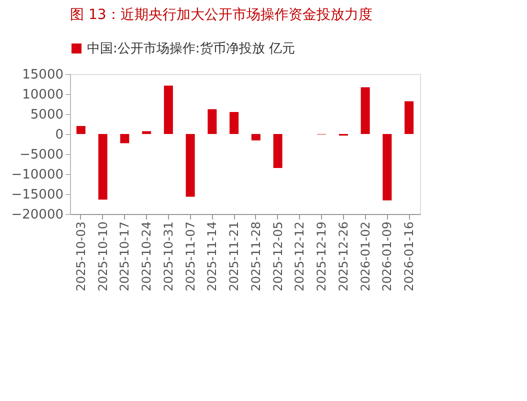 The height and width of the screenshot is (401, 527). I want to click on x-tick-label: 2026-01-09, so click(387, 257).